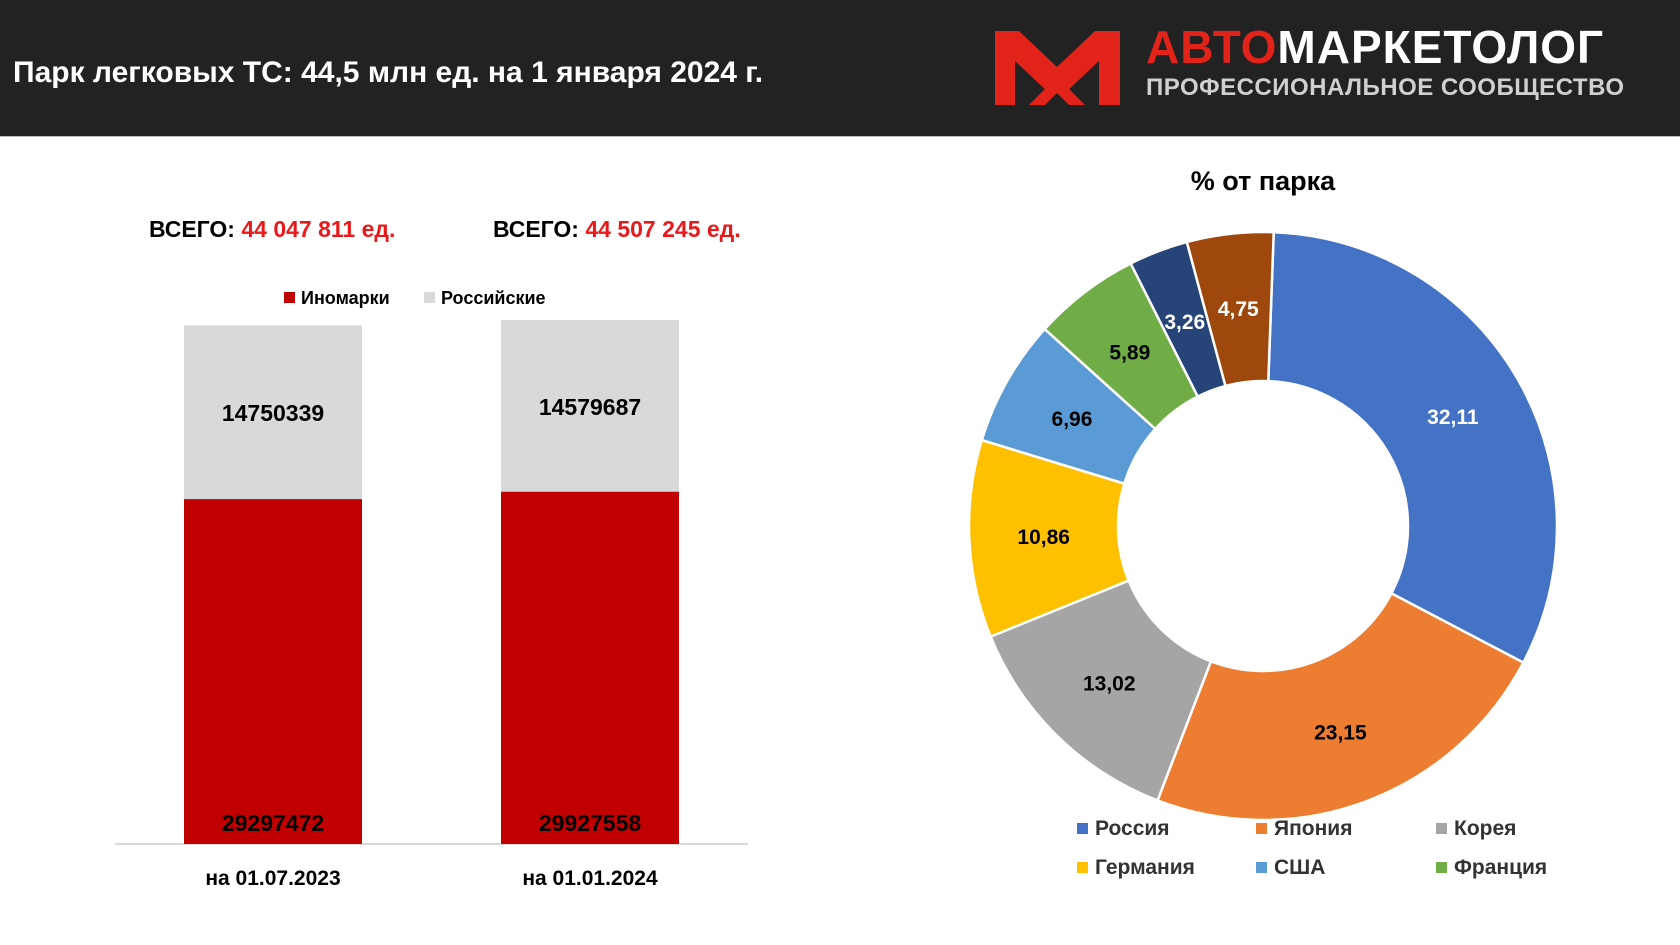 This screenshot has height=945, width=1680. I want to click on donut-value-label-2: 13,02, so click(1109, 684).